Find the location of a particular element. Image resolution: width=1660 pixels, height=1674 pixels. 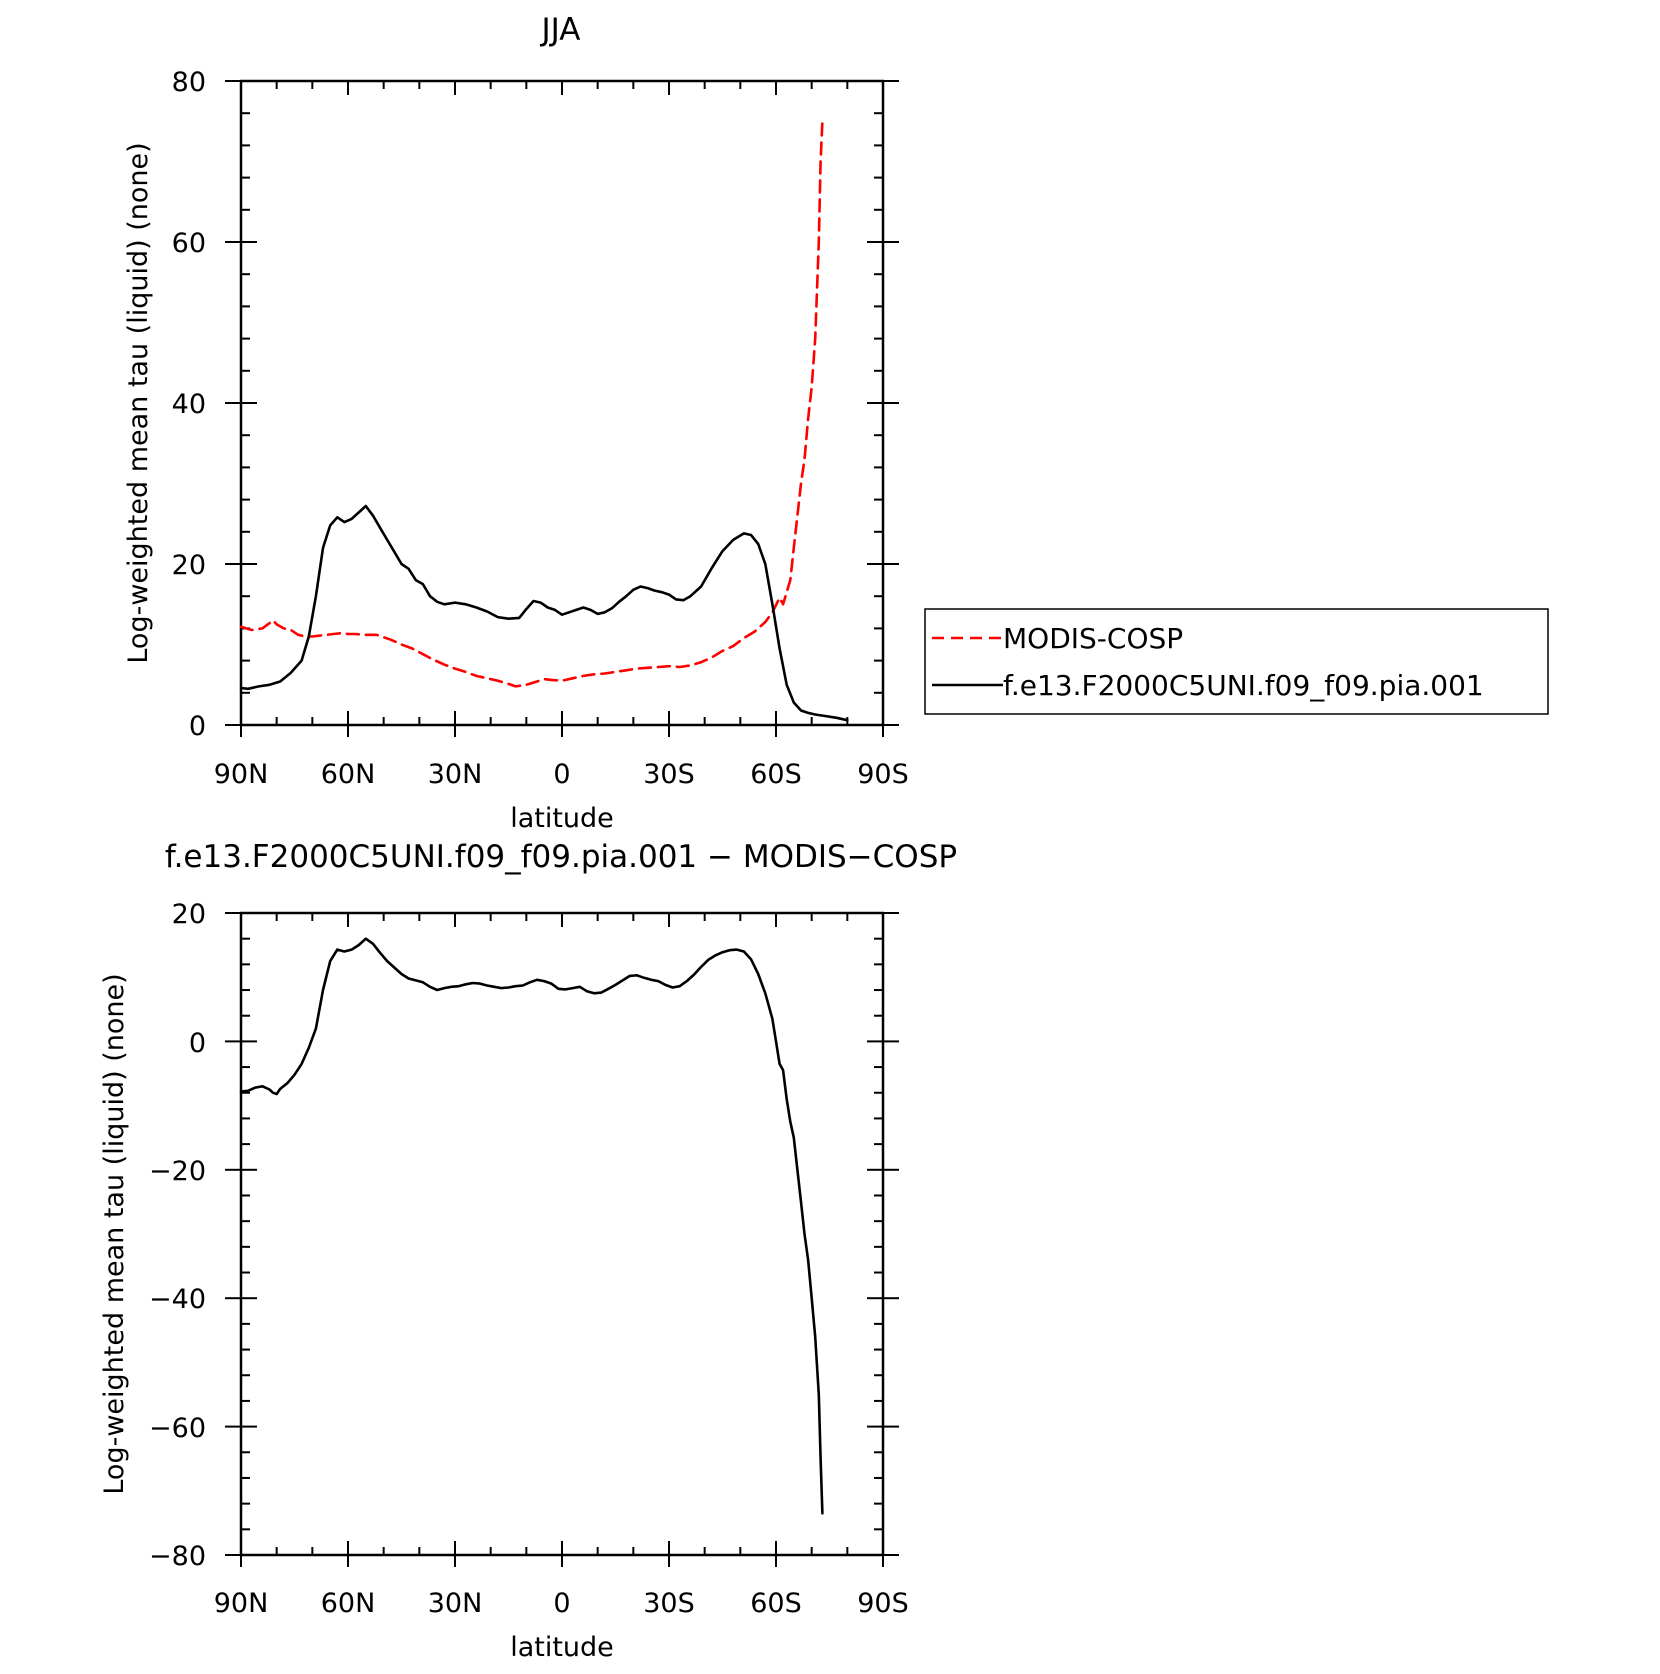

y-tick-label: 40 is located at coordinates (189, 404).